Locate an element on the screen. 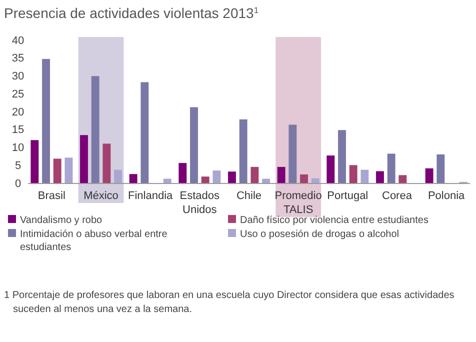  x-tick-label: Finlandia is located at coordinates (151, 196).